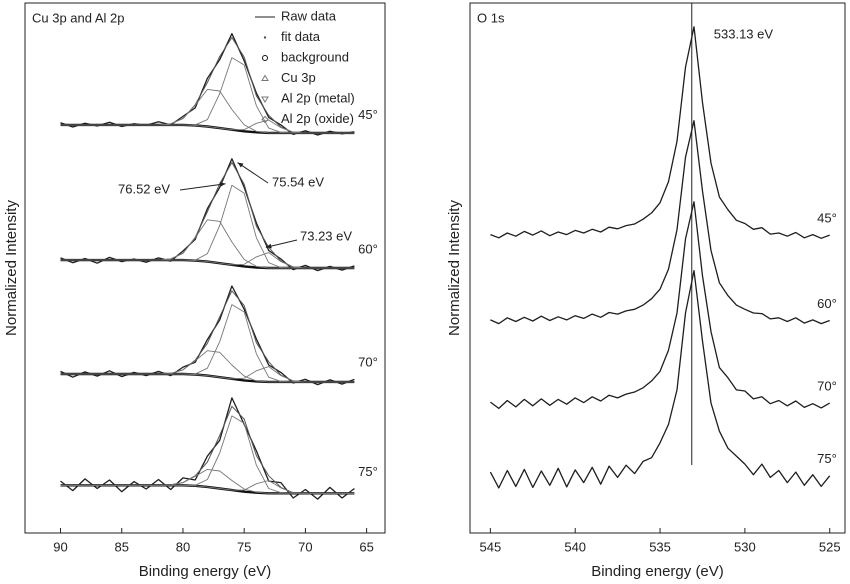  What do you see at coordinates (144, 188) in the screenshot?
I see `annotation-label: 76.52 eV` at bounding box center [144, 188].